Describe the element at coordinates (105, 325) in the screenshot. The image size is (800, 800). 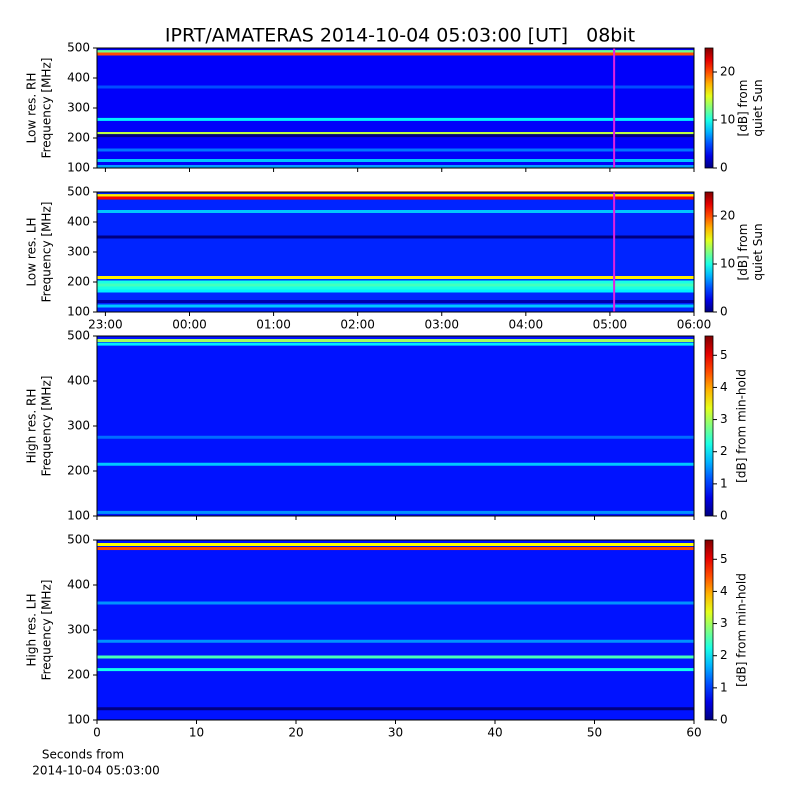
I see `x-tick-label: 23:00` at that location.